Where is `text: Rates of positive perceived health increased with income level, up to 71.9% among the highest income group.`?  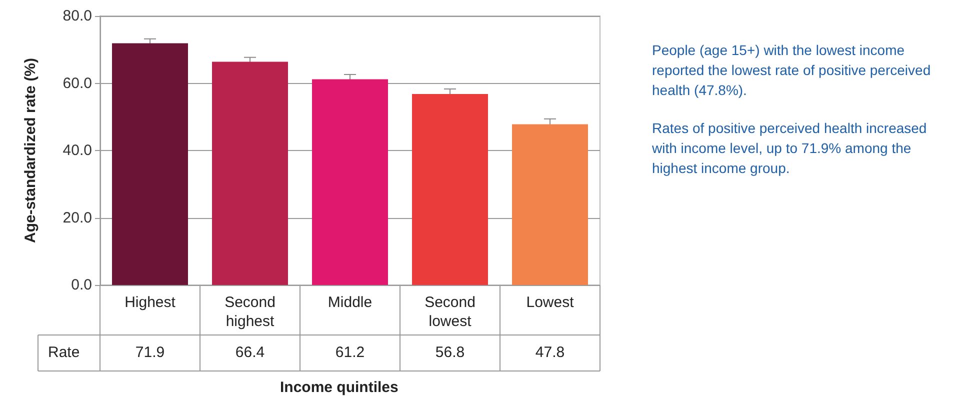 text: Rates of positive perceived health increased with income level, up to 71.9% among the highest income group. is located at coordinates (791, 148).